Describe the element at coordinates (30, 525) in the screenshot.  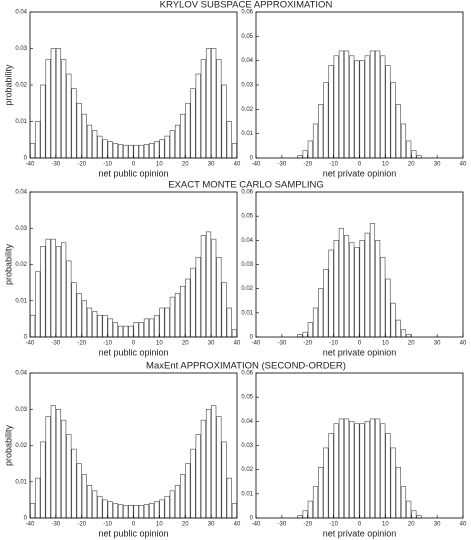
I see `x-tick-label: -40` at that location.